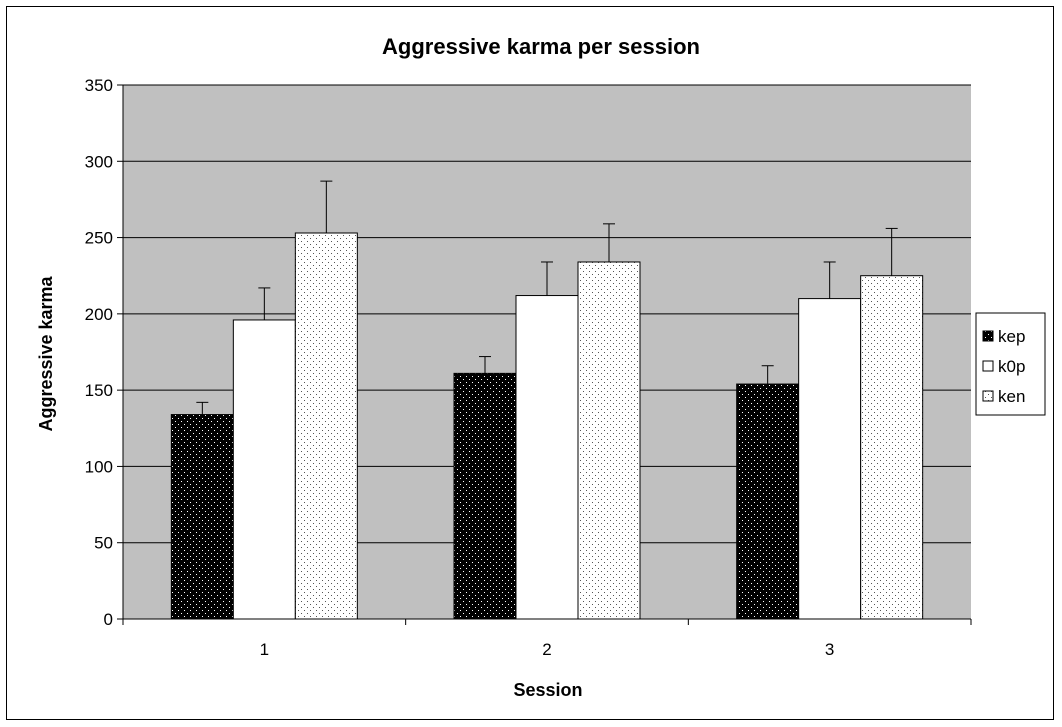  Describe the element at coordinates (1011, 396) in the screenshot. I see `legend-label-ken: ken` at that location.